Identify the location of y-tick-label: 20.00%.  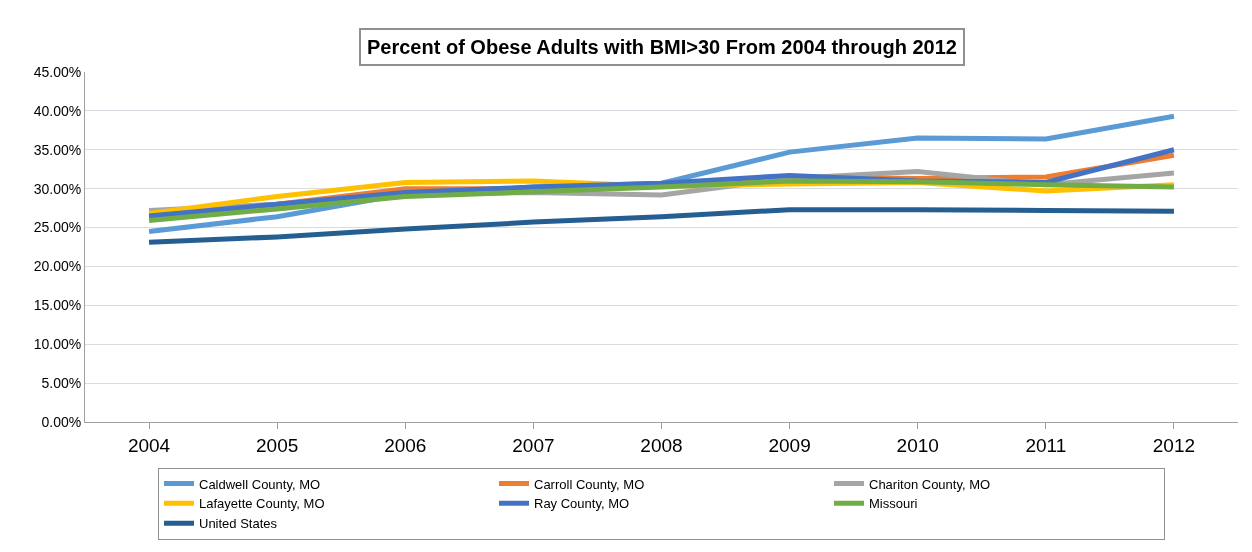
(57, 266).